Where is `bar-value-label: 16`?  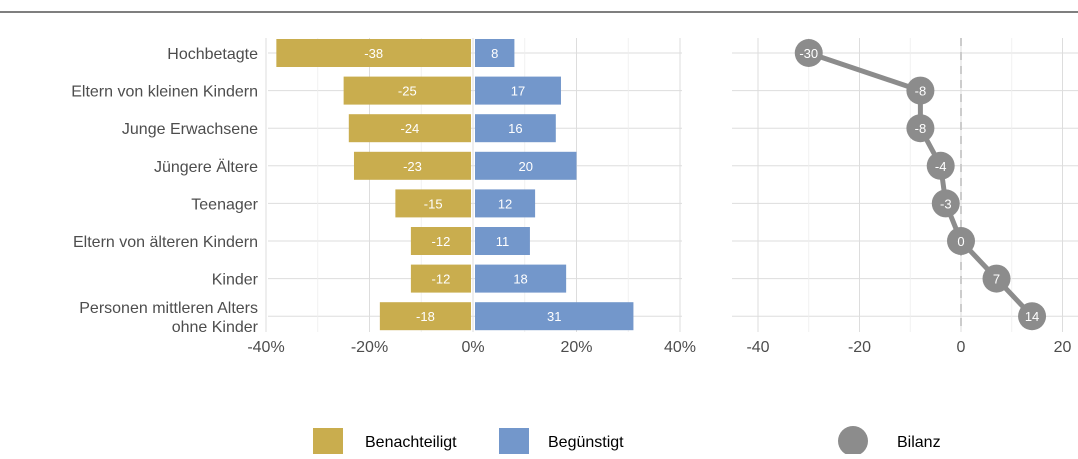
bar-value-label: 16 is located at coordinates (515, 128).